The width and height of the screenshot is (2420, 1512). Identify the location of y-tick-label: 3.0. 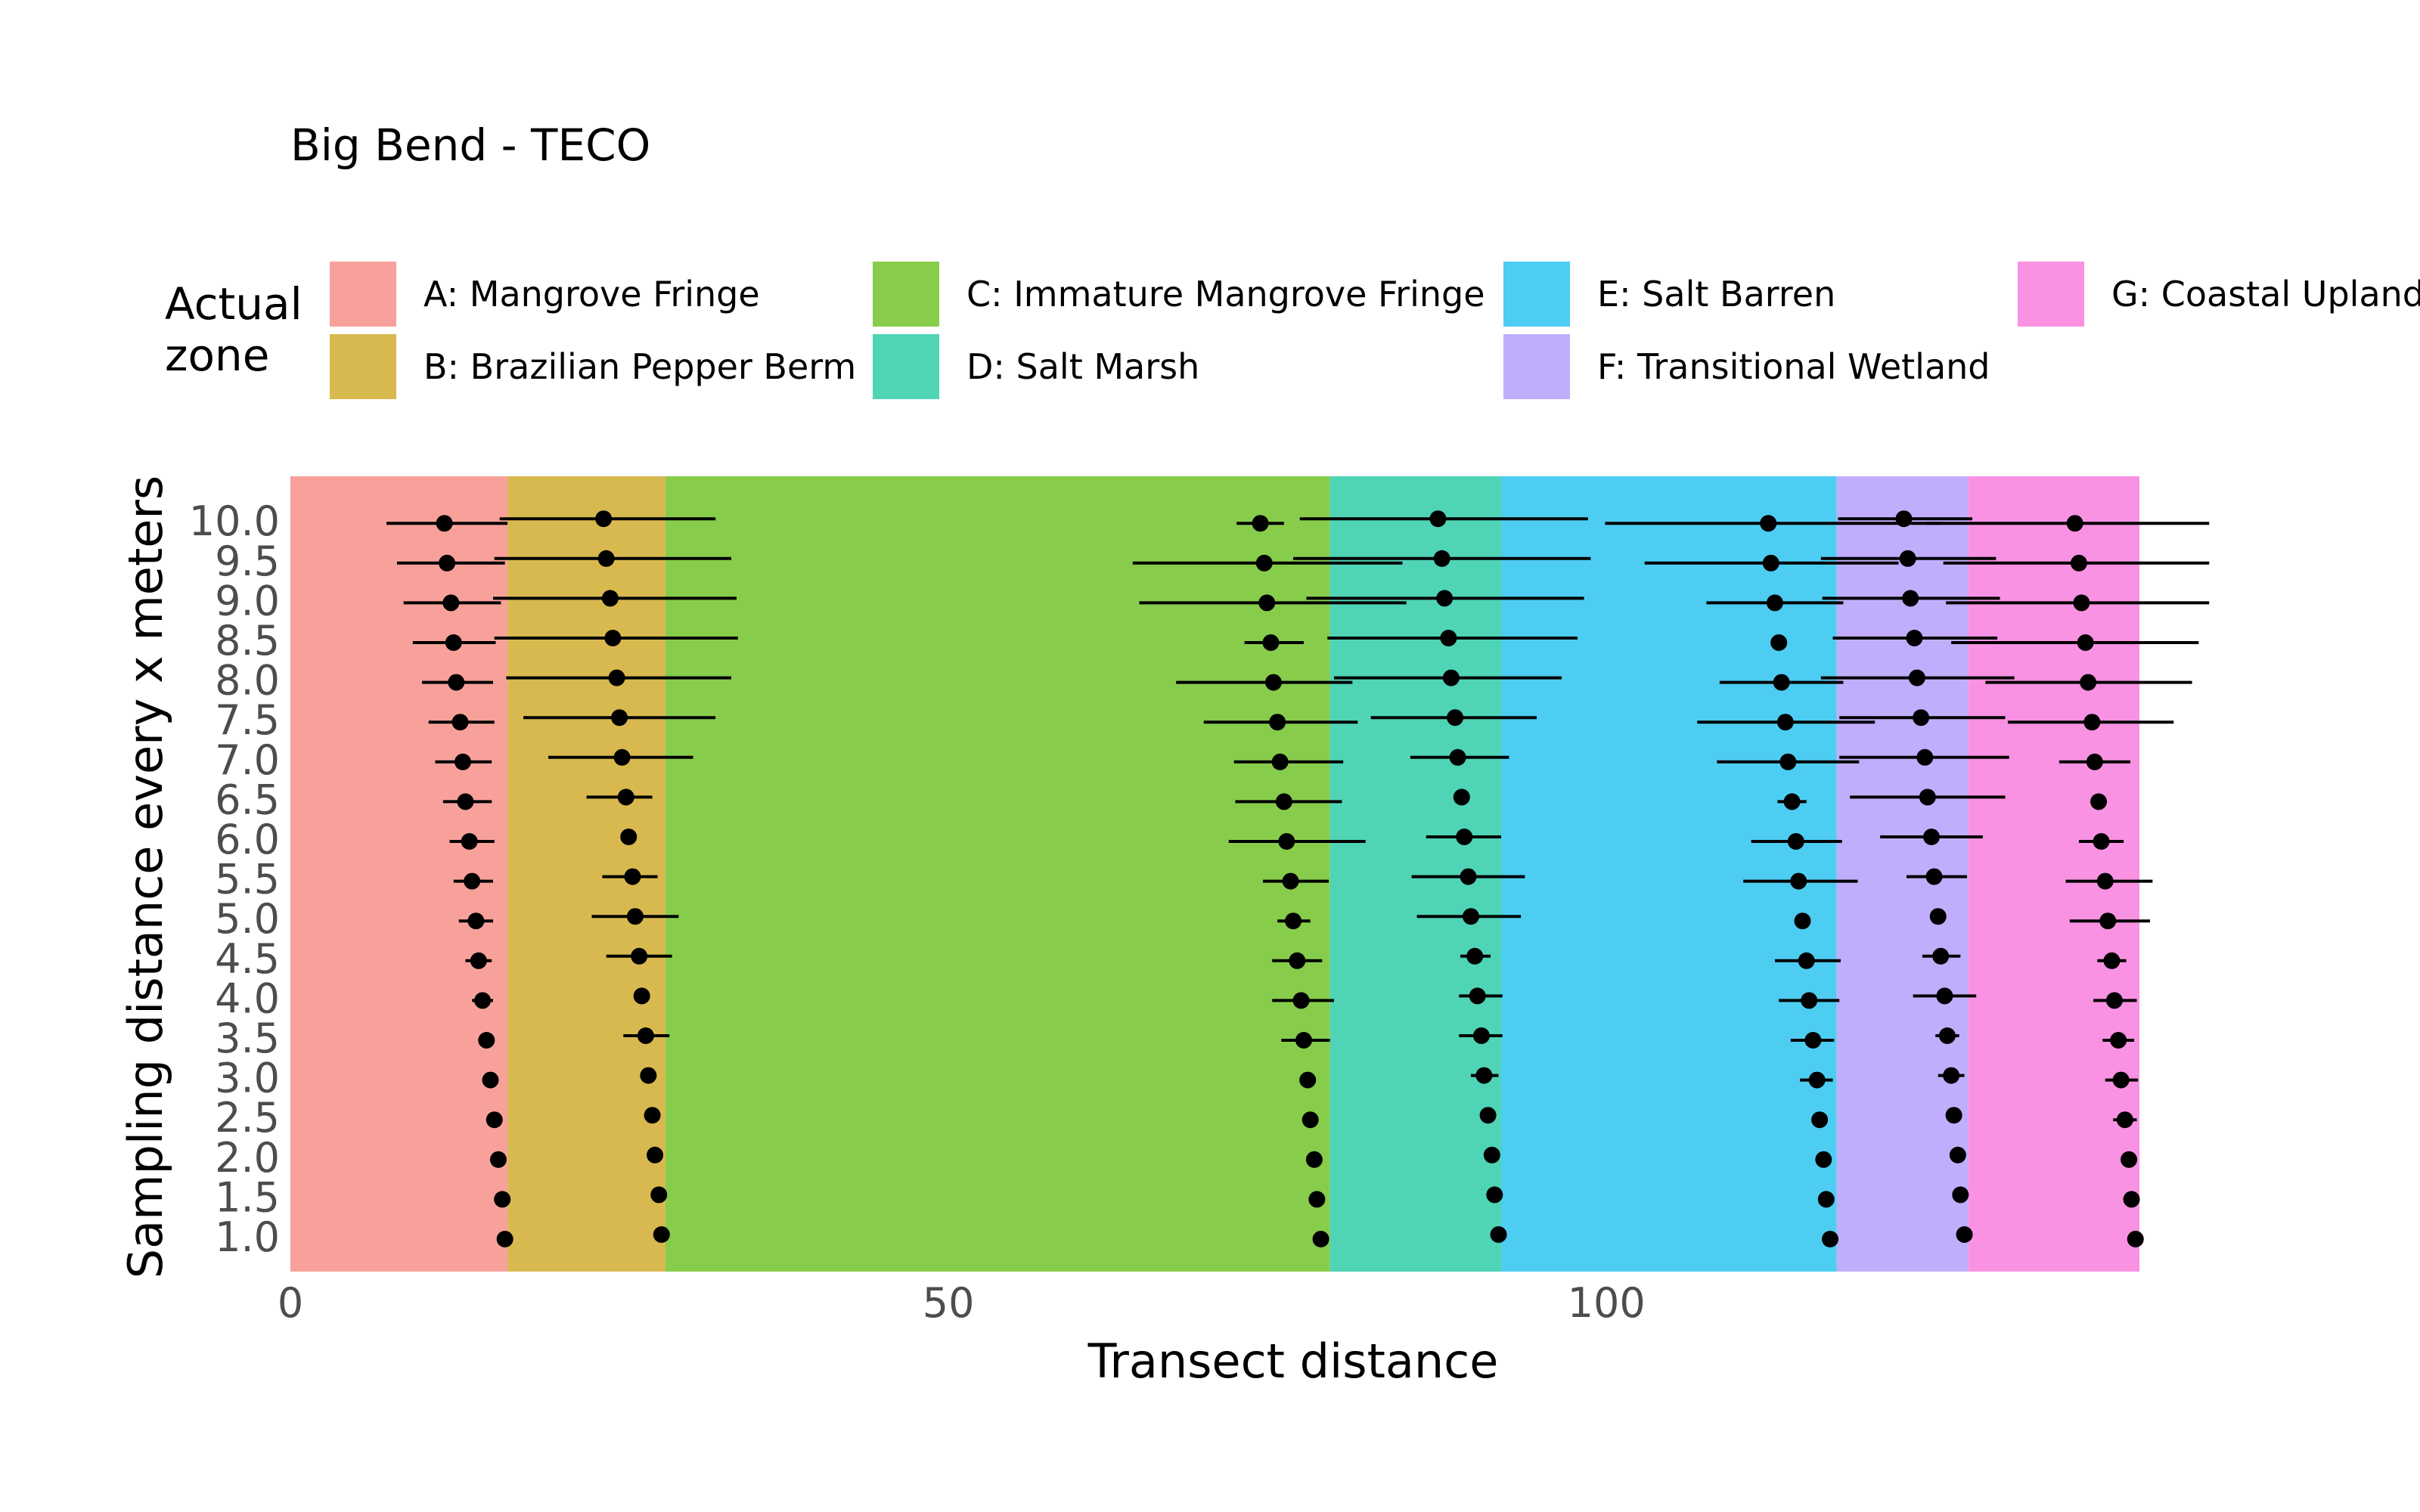
(248, 1078).